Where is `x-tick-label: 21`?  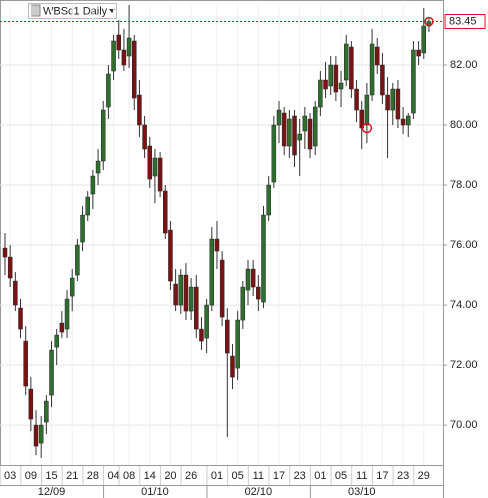 x-tick-label: 21 is located at coordinates (72, 476).